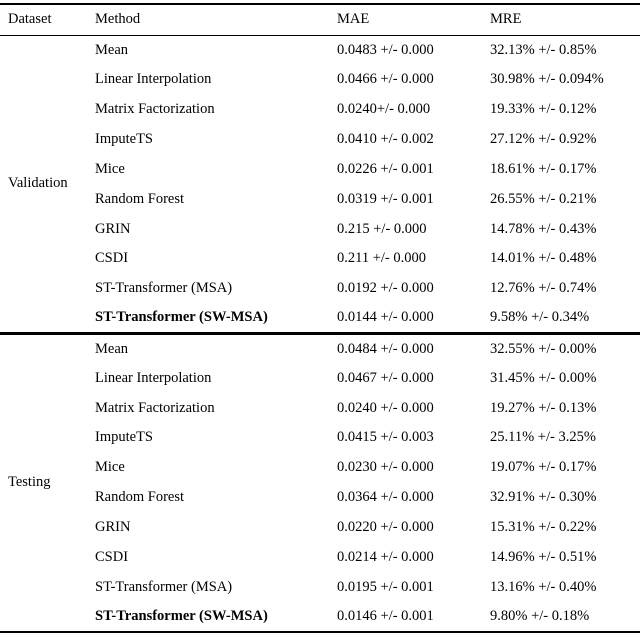  What do you see at coordinates (385, 168) in the screenshot?
I see `mae-cell: 0.0226 +/- 0.001` at bounding box center [385, 168].